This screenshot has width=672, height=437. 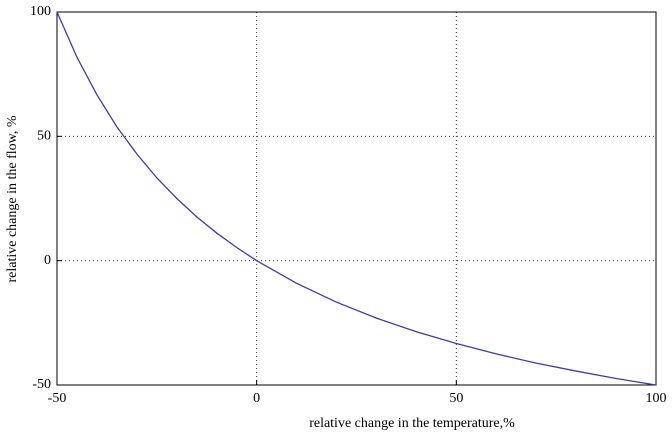 I want to click on x-axis-label: relative change in the temperature,%, so click(x=412, y=423).